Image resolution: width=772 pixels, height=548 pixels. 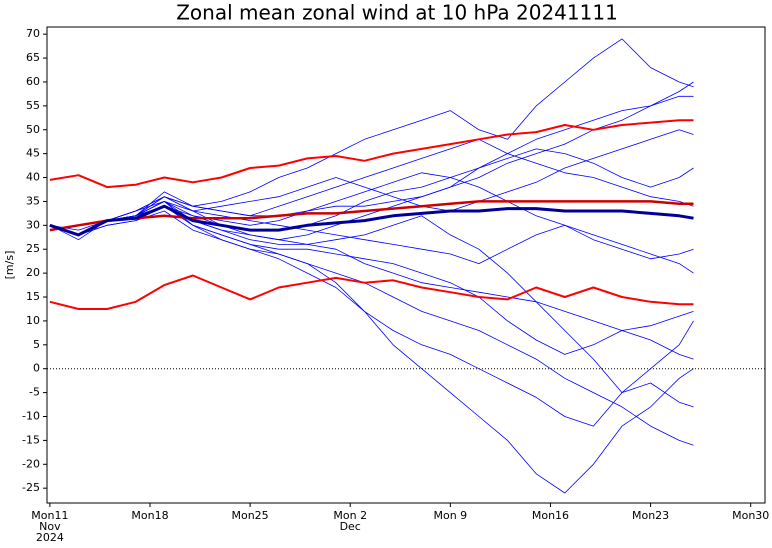 I want to click on y-tick-label: 20, so click(x=33, y=272).